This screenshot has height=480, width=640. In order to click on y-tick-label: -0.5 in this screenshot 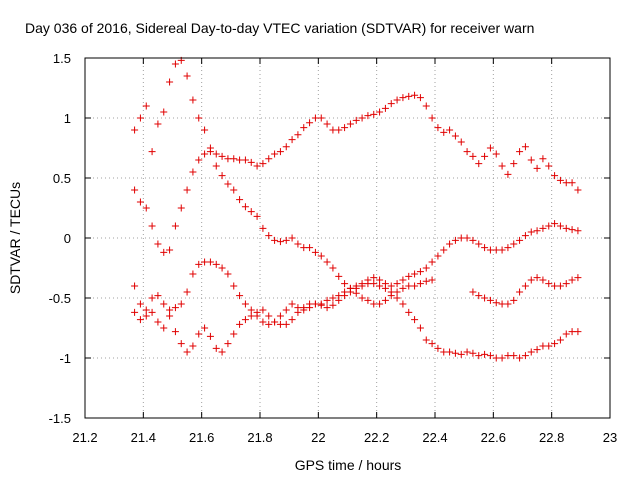, I will do `click(60, 298)`.